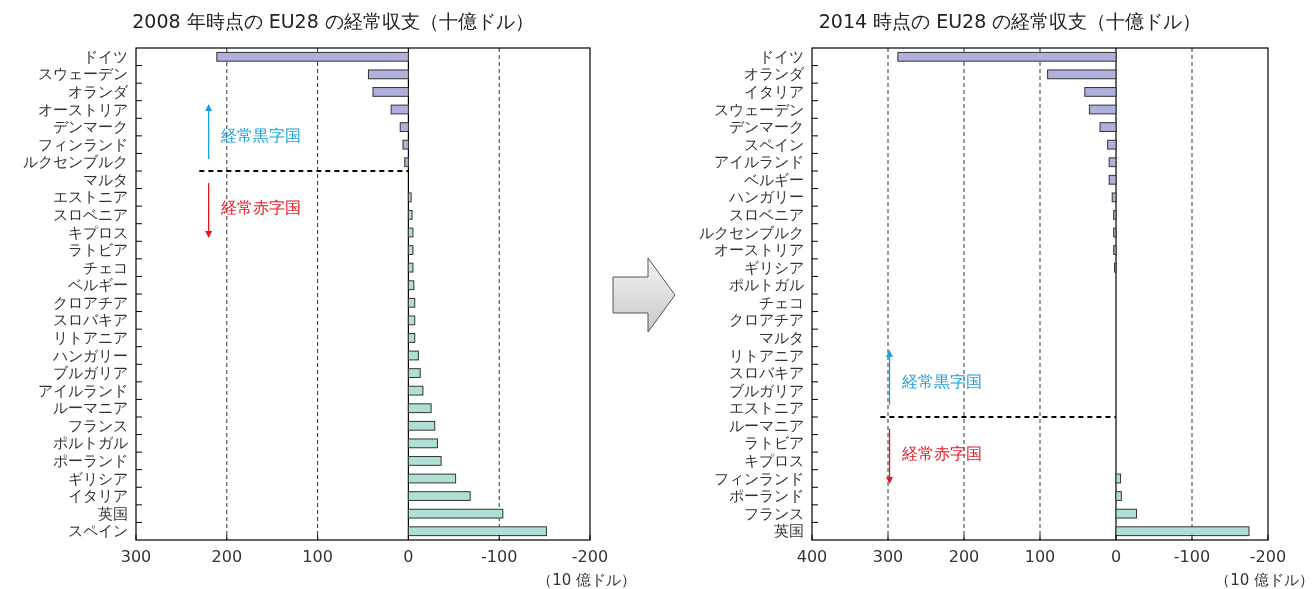  Describe the element at coordinates (260, 135) in the screenshot. I see `annotation: 経常黒字国` at that location.